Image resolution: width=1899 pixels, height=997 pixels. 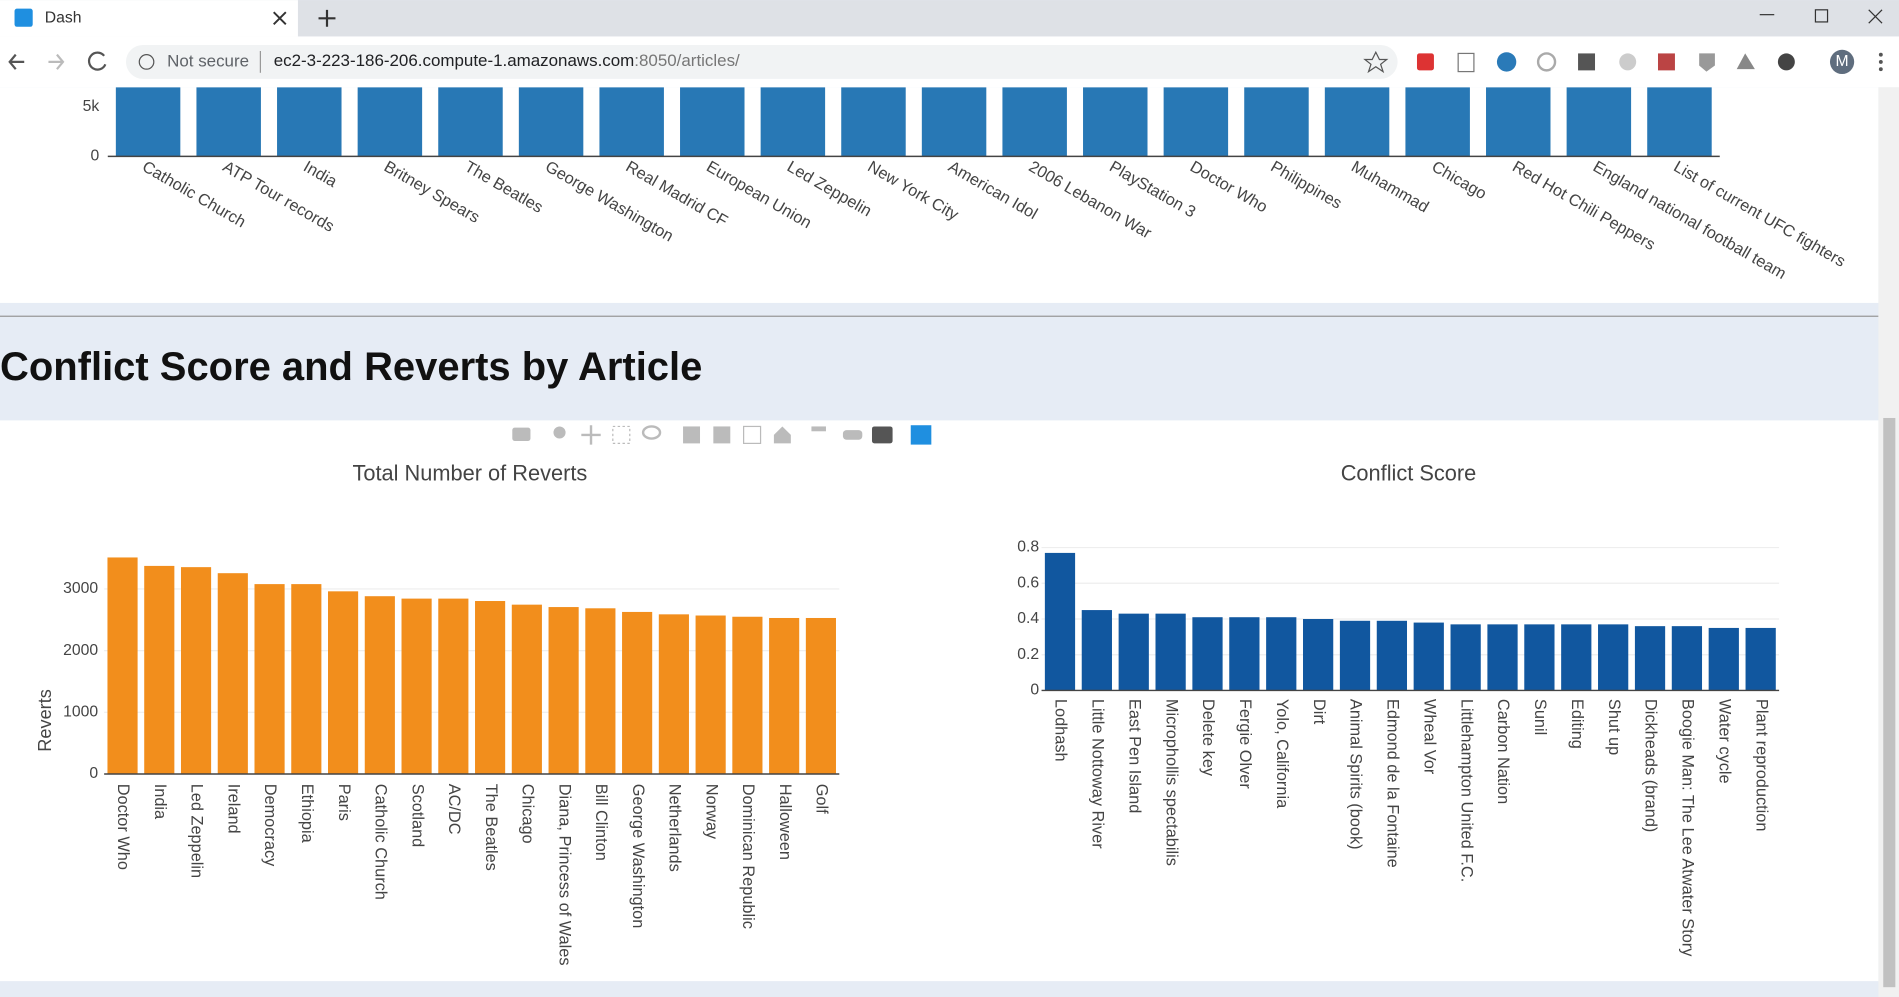 I want to click on tab, so click(x=149, y=18).